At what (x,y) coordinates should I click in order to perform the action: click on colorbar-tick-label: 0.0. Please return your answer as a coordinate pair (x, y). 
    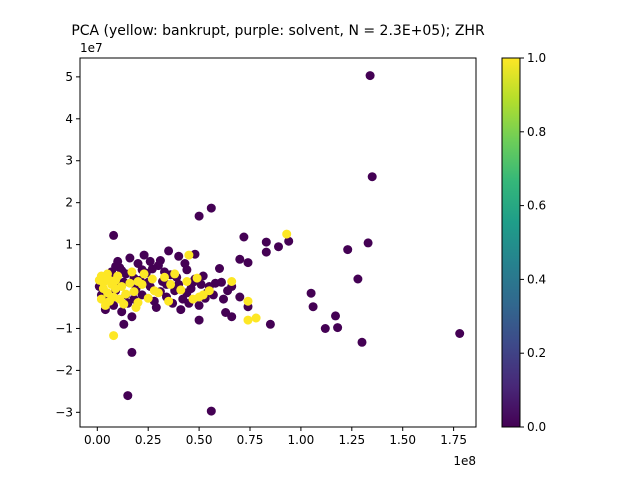
    Looking at the image, I should click on (536, 427).